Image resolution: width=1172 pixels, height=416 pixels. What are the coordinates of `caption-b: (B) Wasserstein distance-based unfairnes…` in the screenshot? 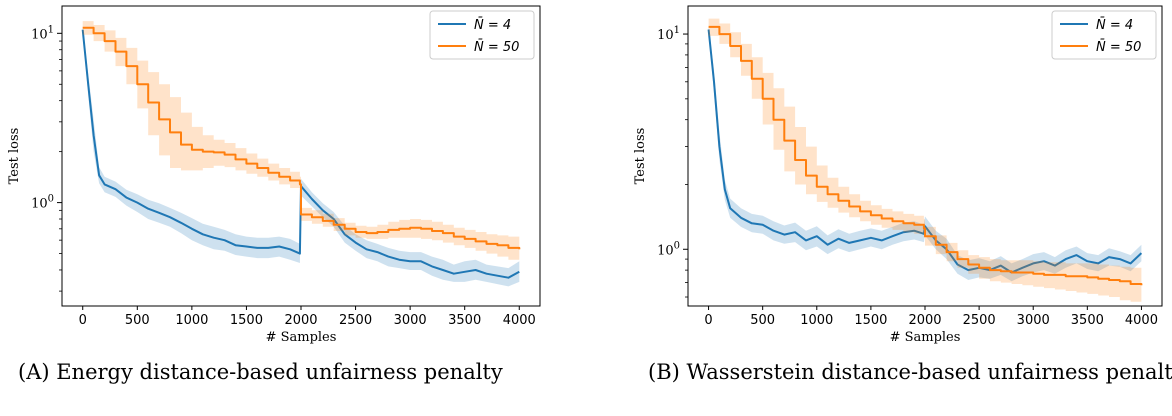 It's located at (910, 372).